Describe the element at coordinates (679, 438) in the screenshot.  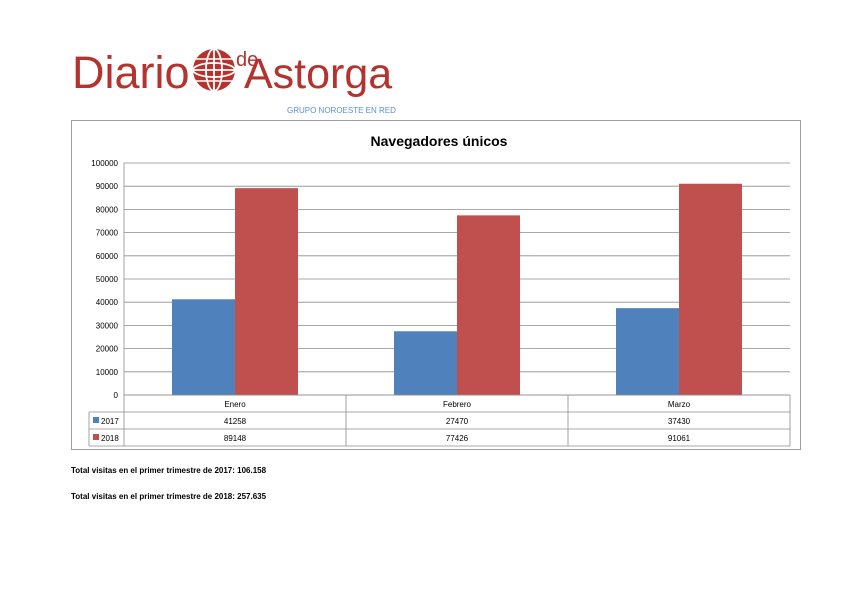
I see `table-cell-value: 91061` at that location.